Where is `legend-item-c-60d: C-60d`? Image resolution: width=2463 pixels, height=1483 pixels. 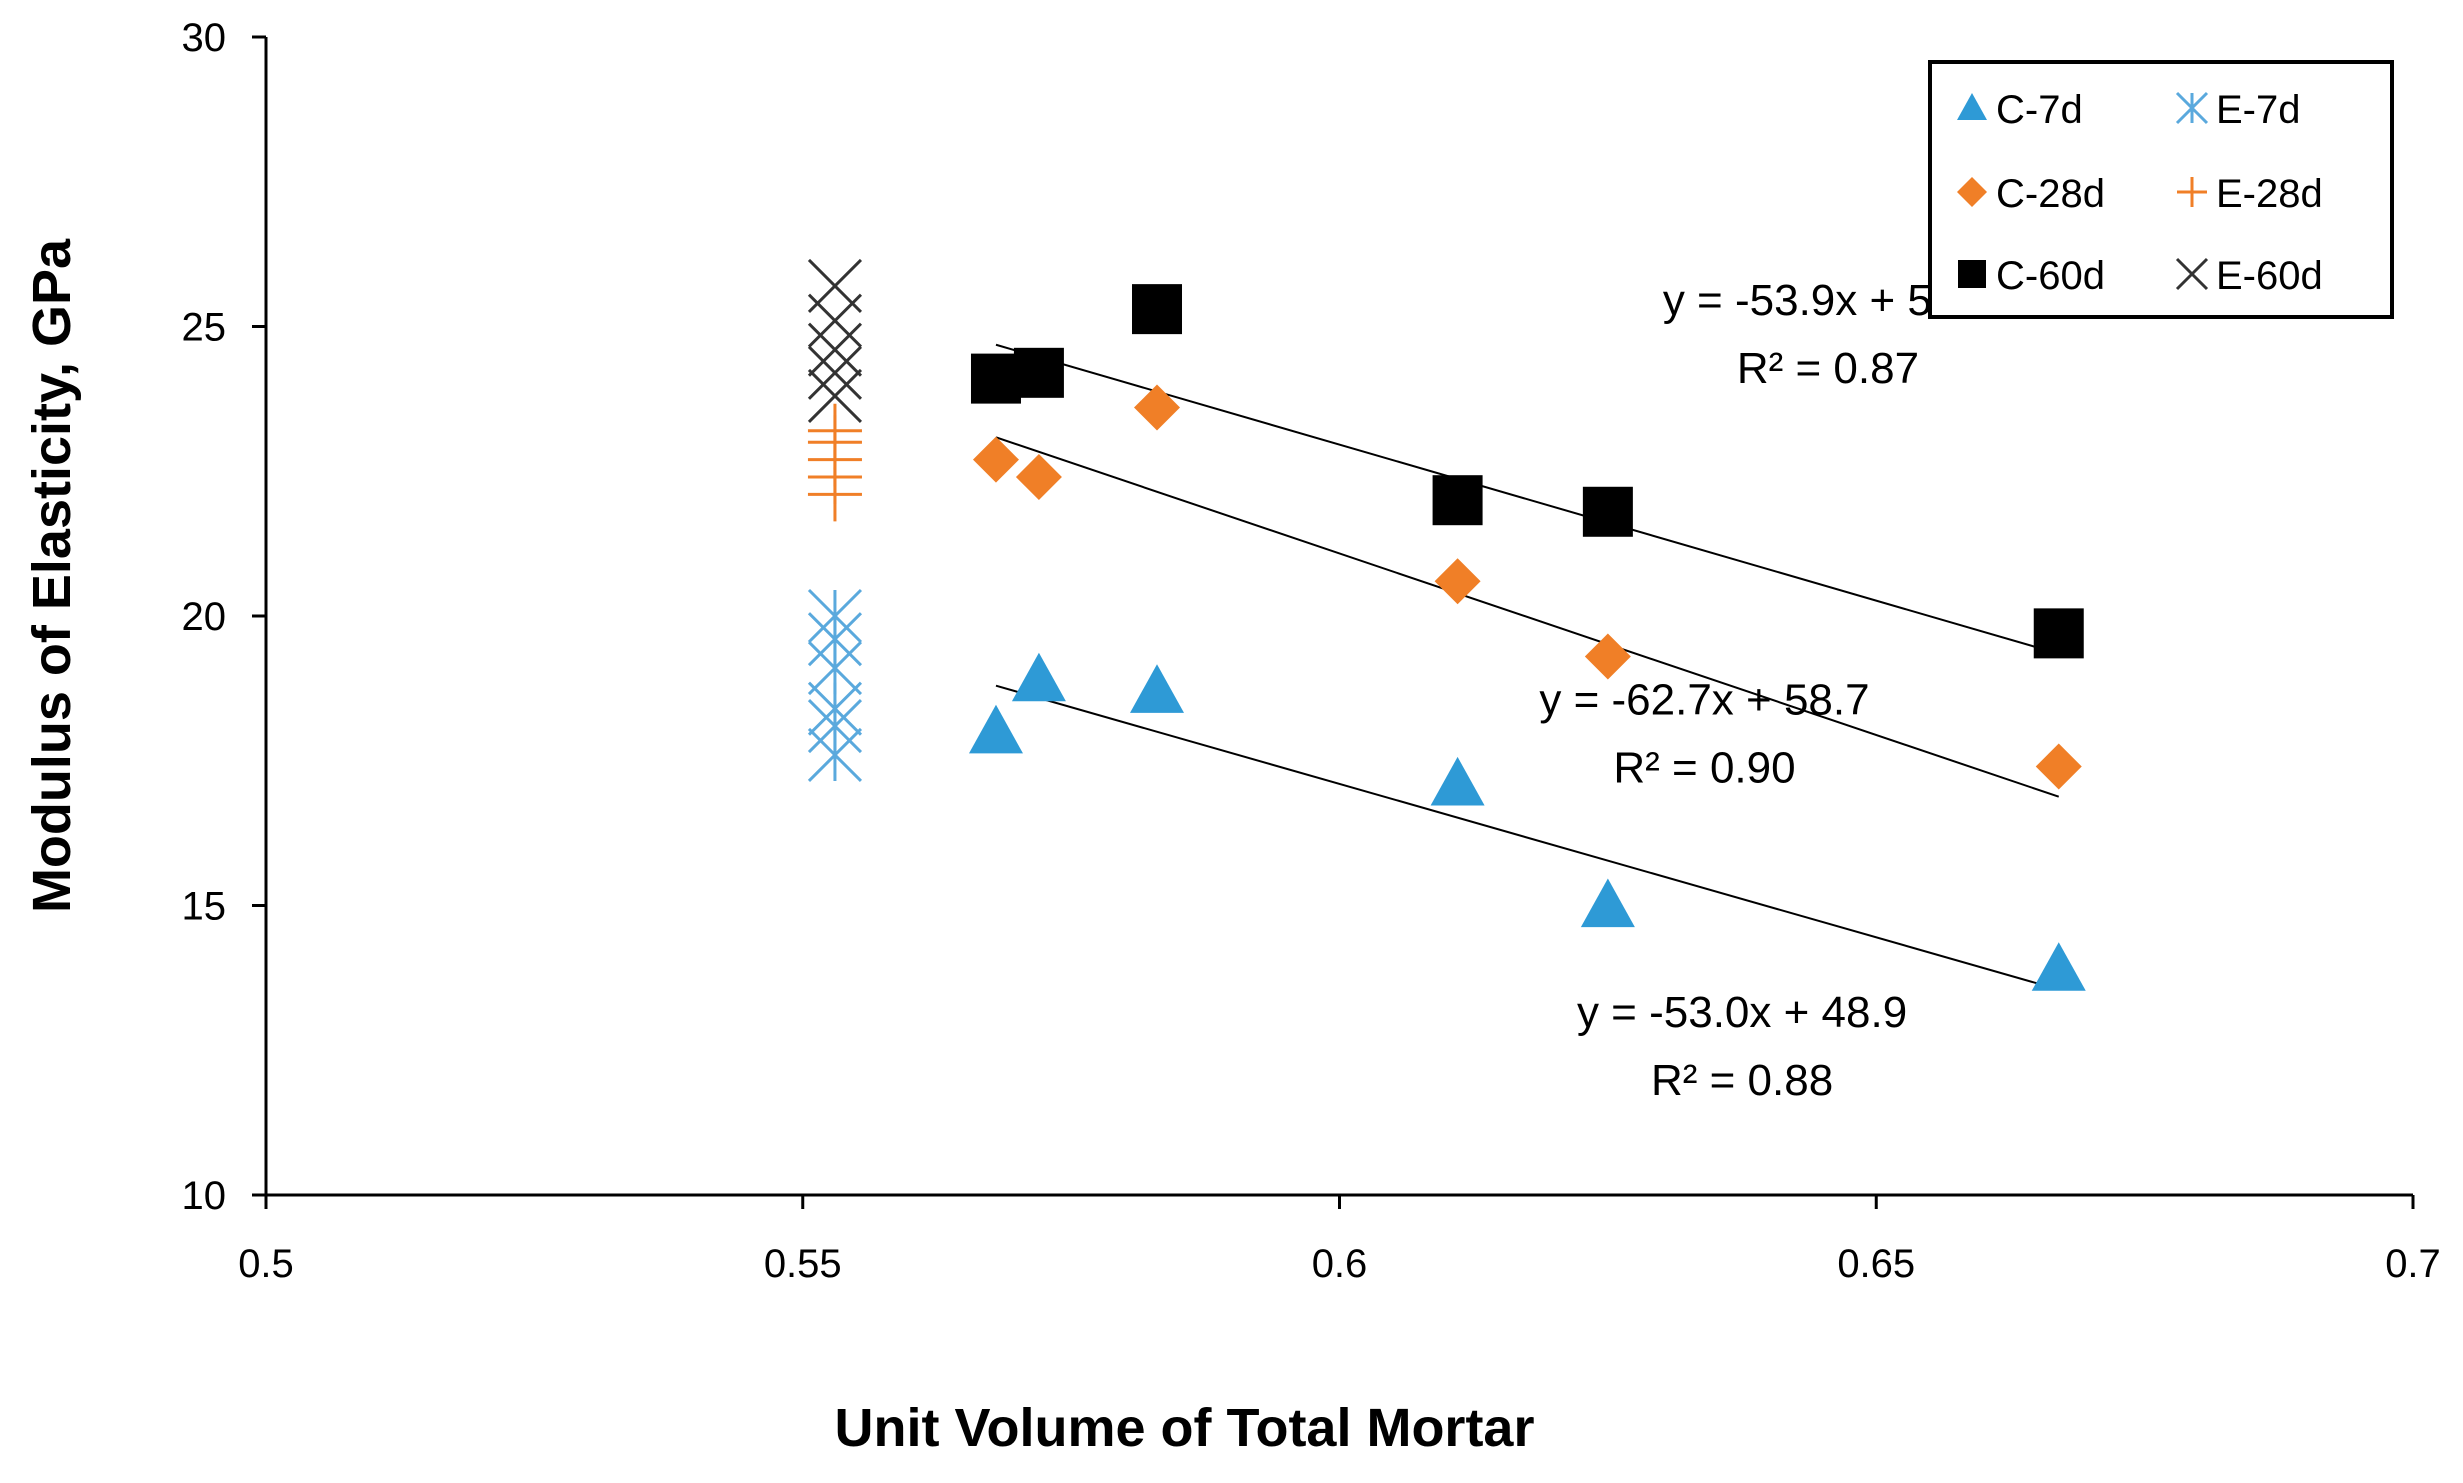 legend-item-c-60d: C-60d is located at coordinates (2031, 276).